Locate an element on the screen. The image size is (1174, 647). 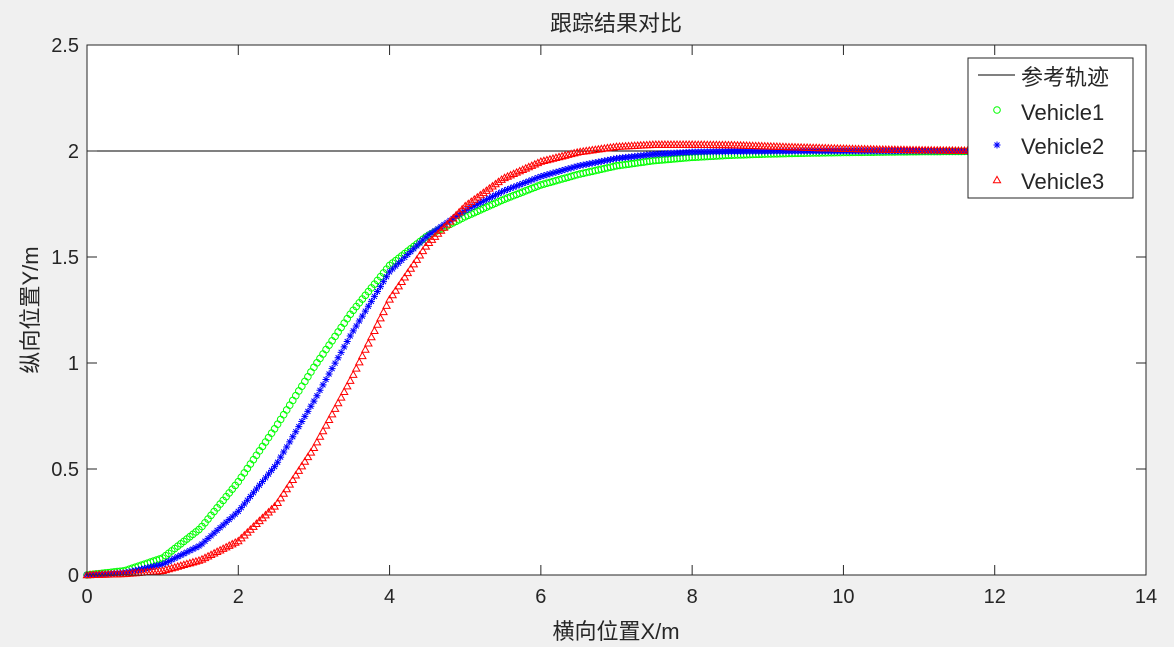
legend-label-reference: 参考轨迹 is located at coordinates (1065, 77).